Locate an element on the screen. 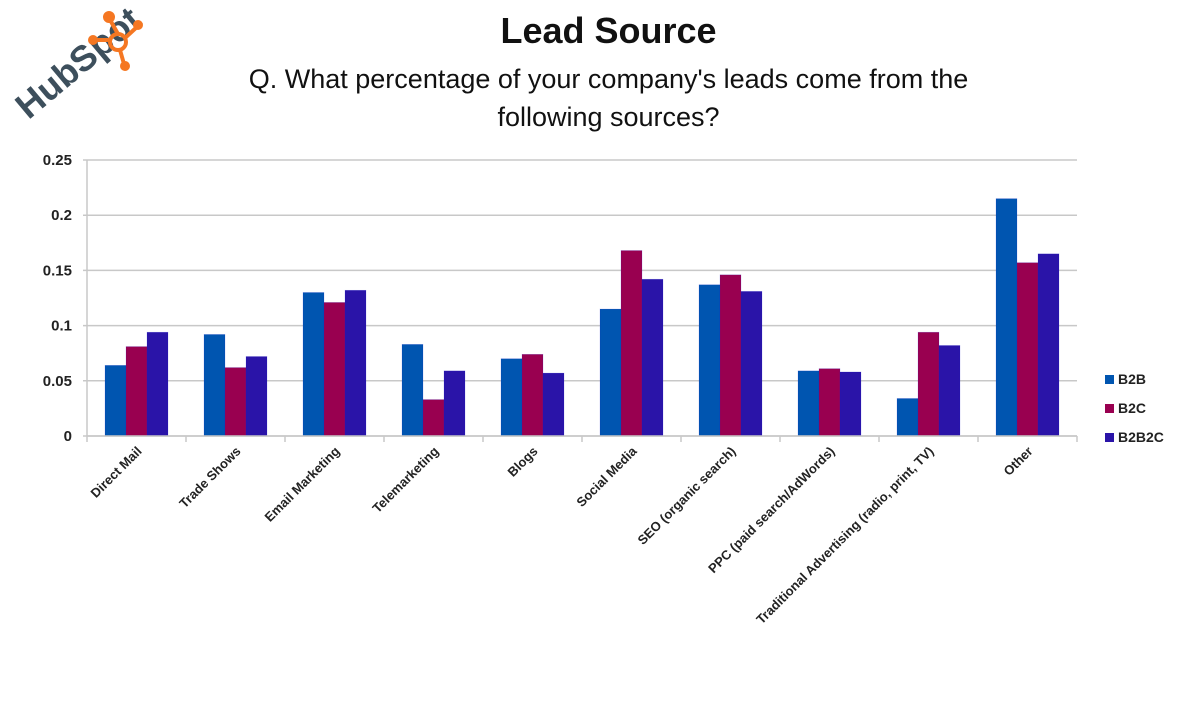 This screenshot has height=701, width=1200. x-category-label: Telemarketing is located at coordinates (405, 479).